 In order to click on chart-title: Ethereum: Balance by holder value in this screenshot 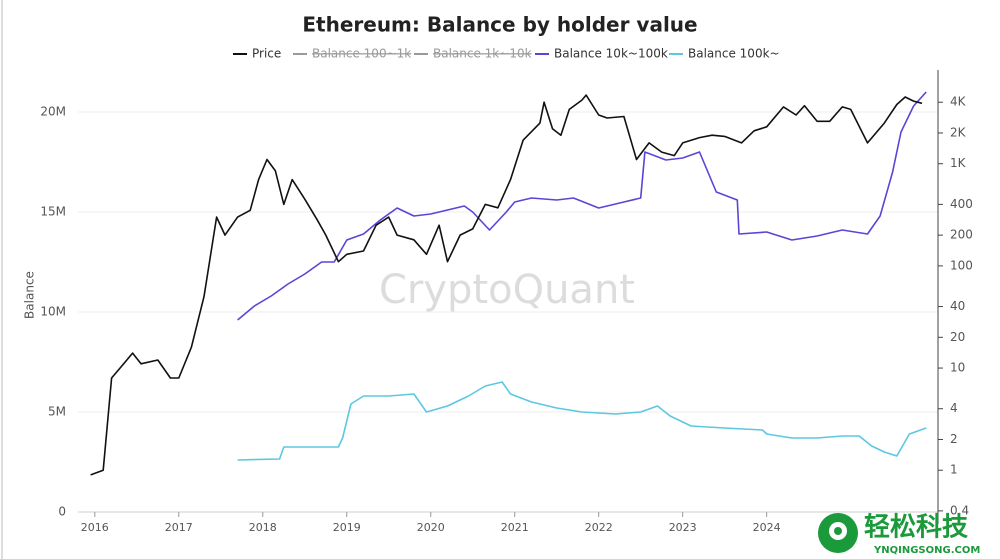, I will do `click(499, 25)`.